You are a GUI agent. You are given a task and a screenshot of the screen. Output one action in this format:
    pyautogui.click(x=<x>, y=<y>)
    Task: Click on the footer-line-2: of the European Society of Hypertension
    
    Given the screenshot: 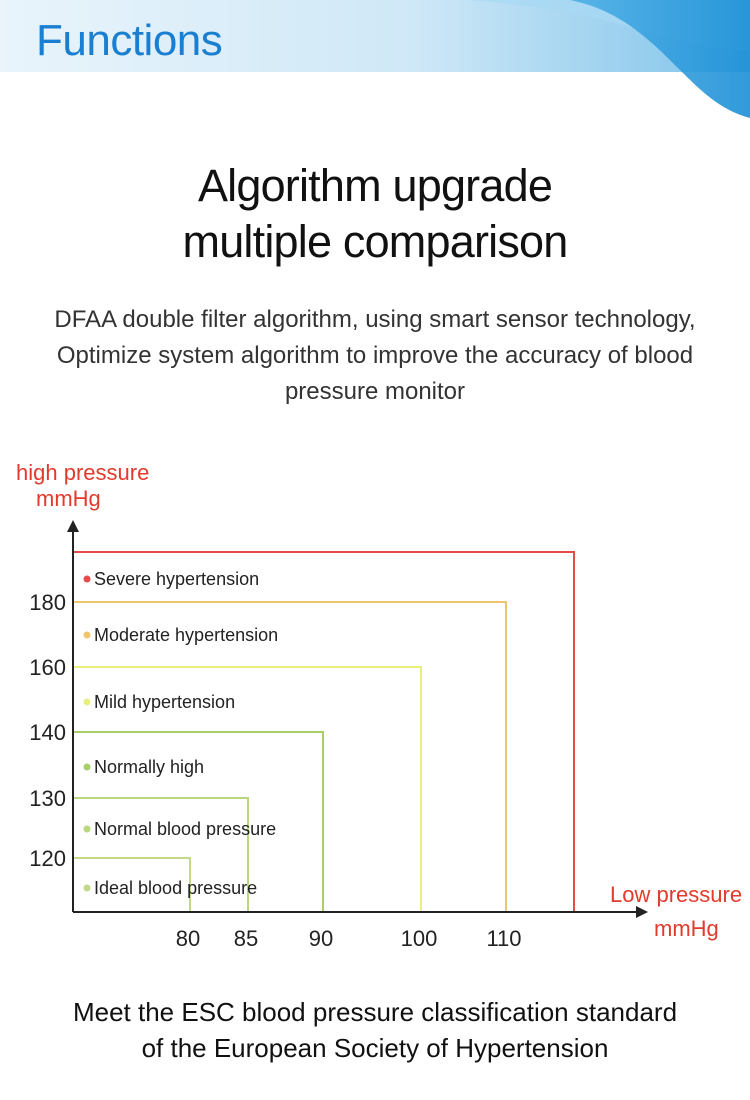 What is the action you would take?
    pyautogui.click(x=375, y=1048)
    